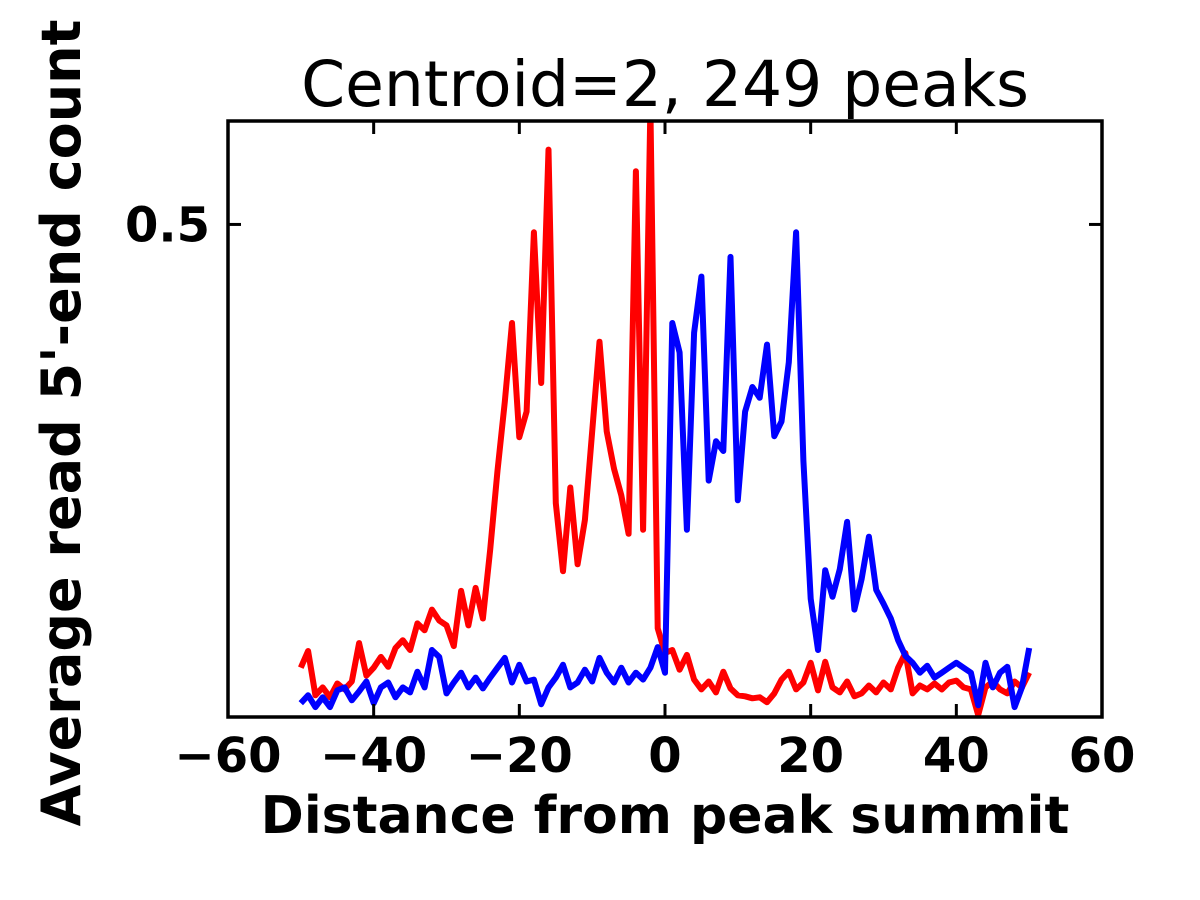 Image resolution: width=1200 pixels, height=900 pixels. Describe the element at coordinates (61, 423) in the screenshot. I see `y-axis-label: Average read 5'-end count` at that location.